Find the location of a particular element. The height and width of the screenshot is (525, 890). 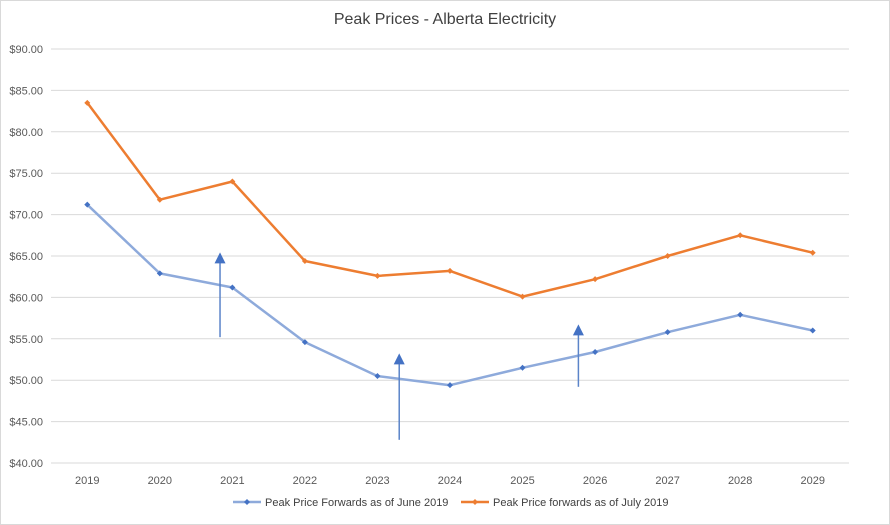

x-tick-label: 2025 is located at coordinates (522, 481).